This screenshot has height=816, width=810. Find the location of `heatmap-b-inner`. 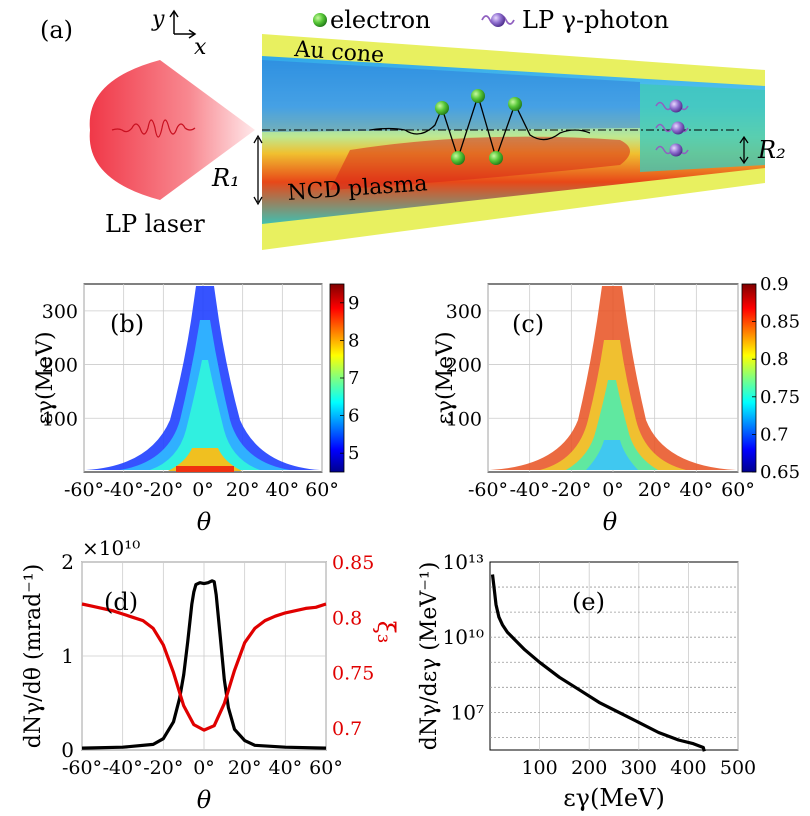

heatmap-b-inner is located at coordinates (205, 415).